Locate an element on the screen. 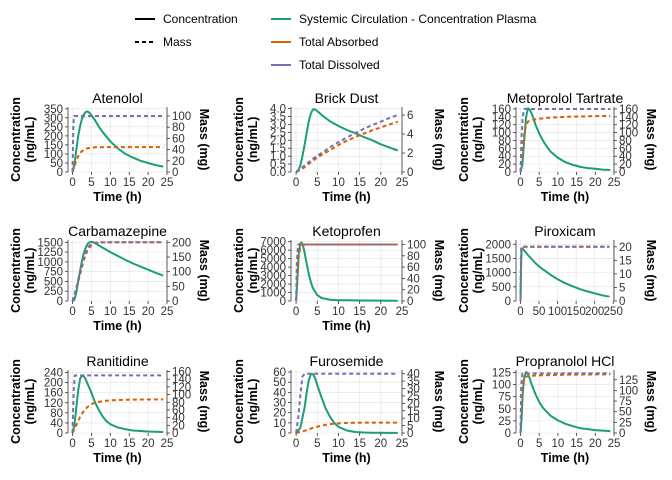 The height and width of the screenshot is (480, 672). y-tick-label: 100 is located at coordinates (501, 386).